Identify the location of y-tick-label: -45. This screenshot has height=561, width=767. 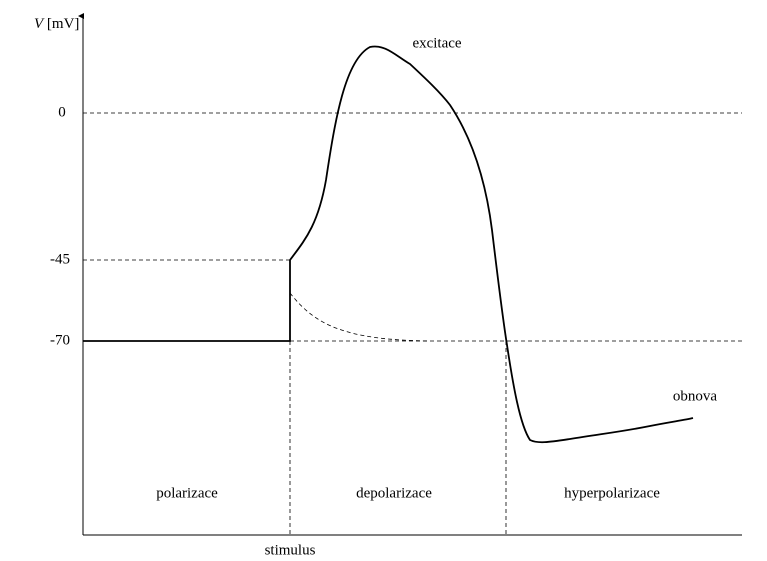
(60, 259).